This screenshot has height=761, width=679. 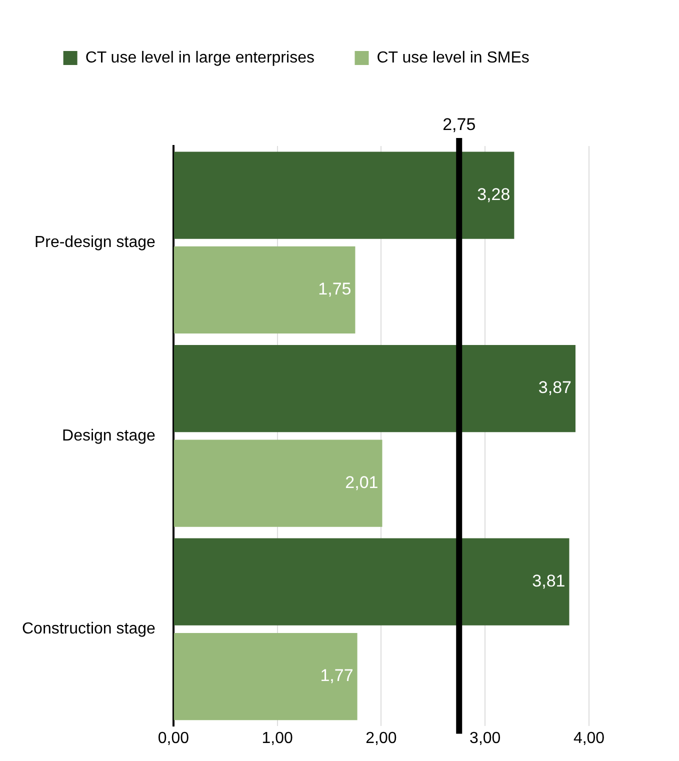 I want to click on legend-label: CT use level in large enterprises, so click(x=199, y=57).